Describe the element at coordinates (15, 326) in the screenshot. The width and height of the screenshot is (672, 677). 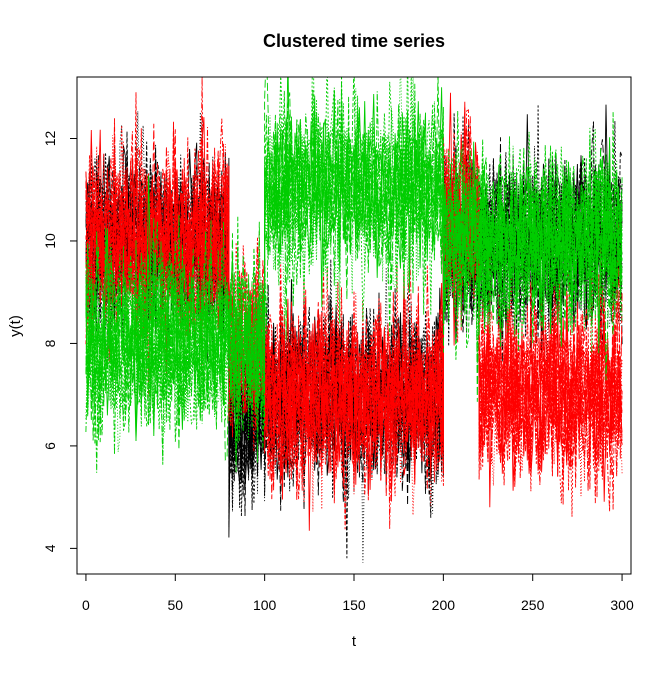
I see `y-axis-label: y(t)` at that location.